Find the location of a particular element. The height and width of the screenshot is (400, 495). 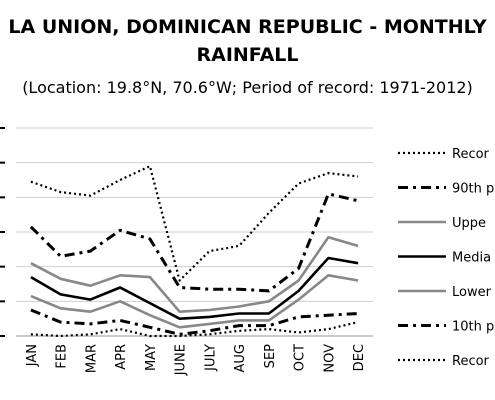

x-tick-label: MAY is located at coordinates (151, 357).